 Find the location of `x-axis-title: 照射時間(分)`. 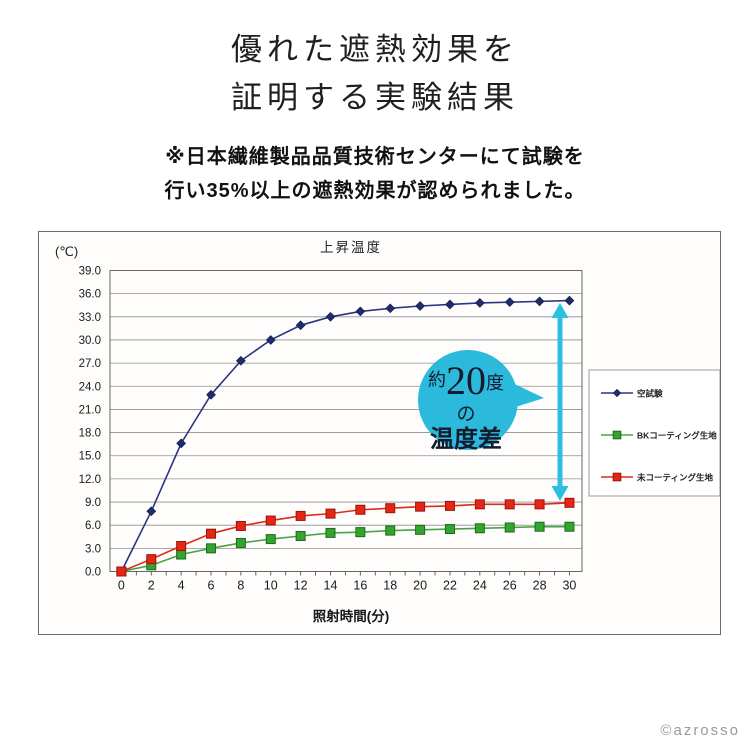

x-axis-title: 照射時間(分) is located at coordinates (351, 616).